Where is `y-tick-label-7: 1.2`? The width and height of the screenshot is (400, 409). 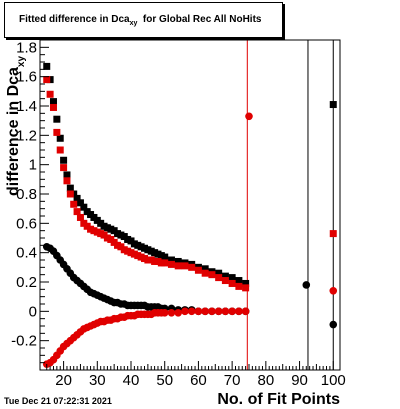 y-tick-label-7: 1.2 is located at coordinates (26, 135).